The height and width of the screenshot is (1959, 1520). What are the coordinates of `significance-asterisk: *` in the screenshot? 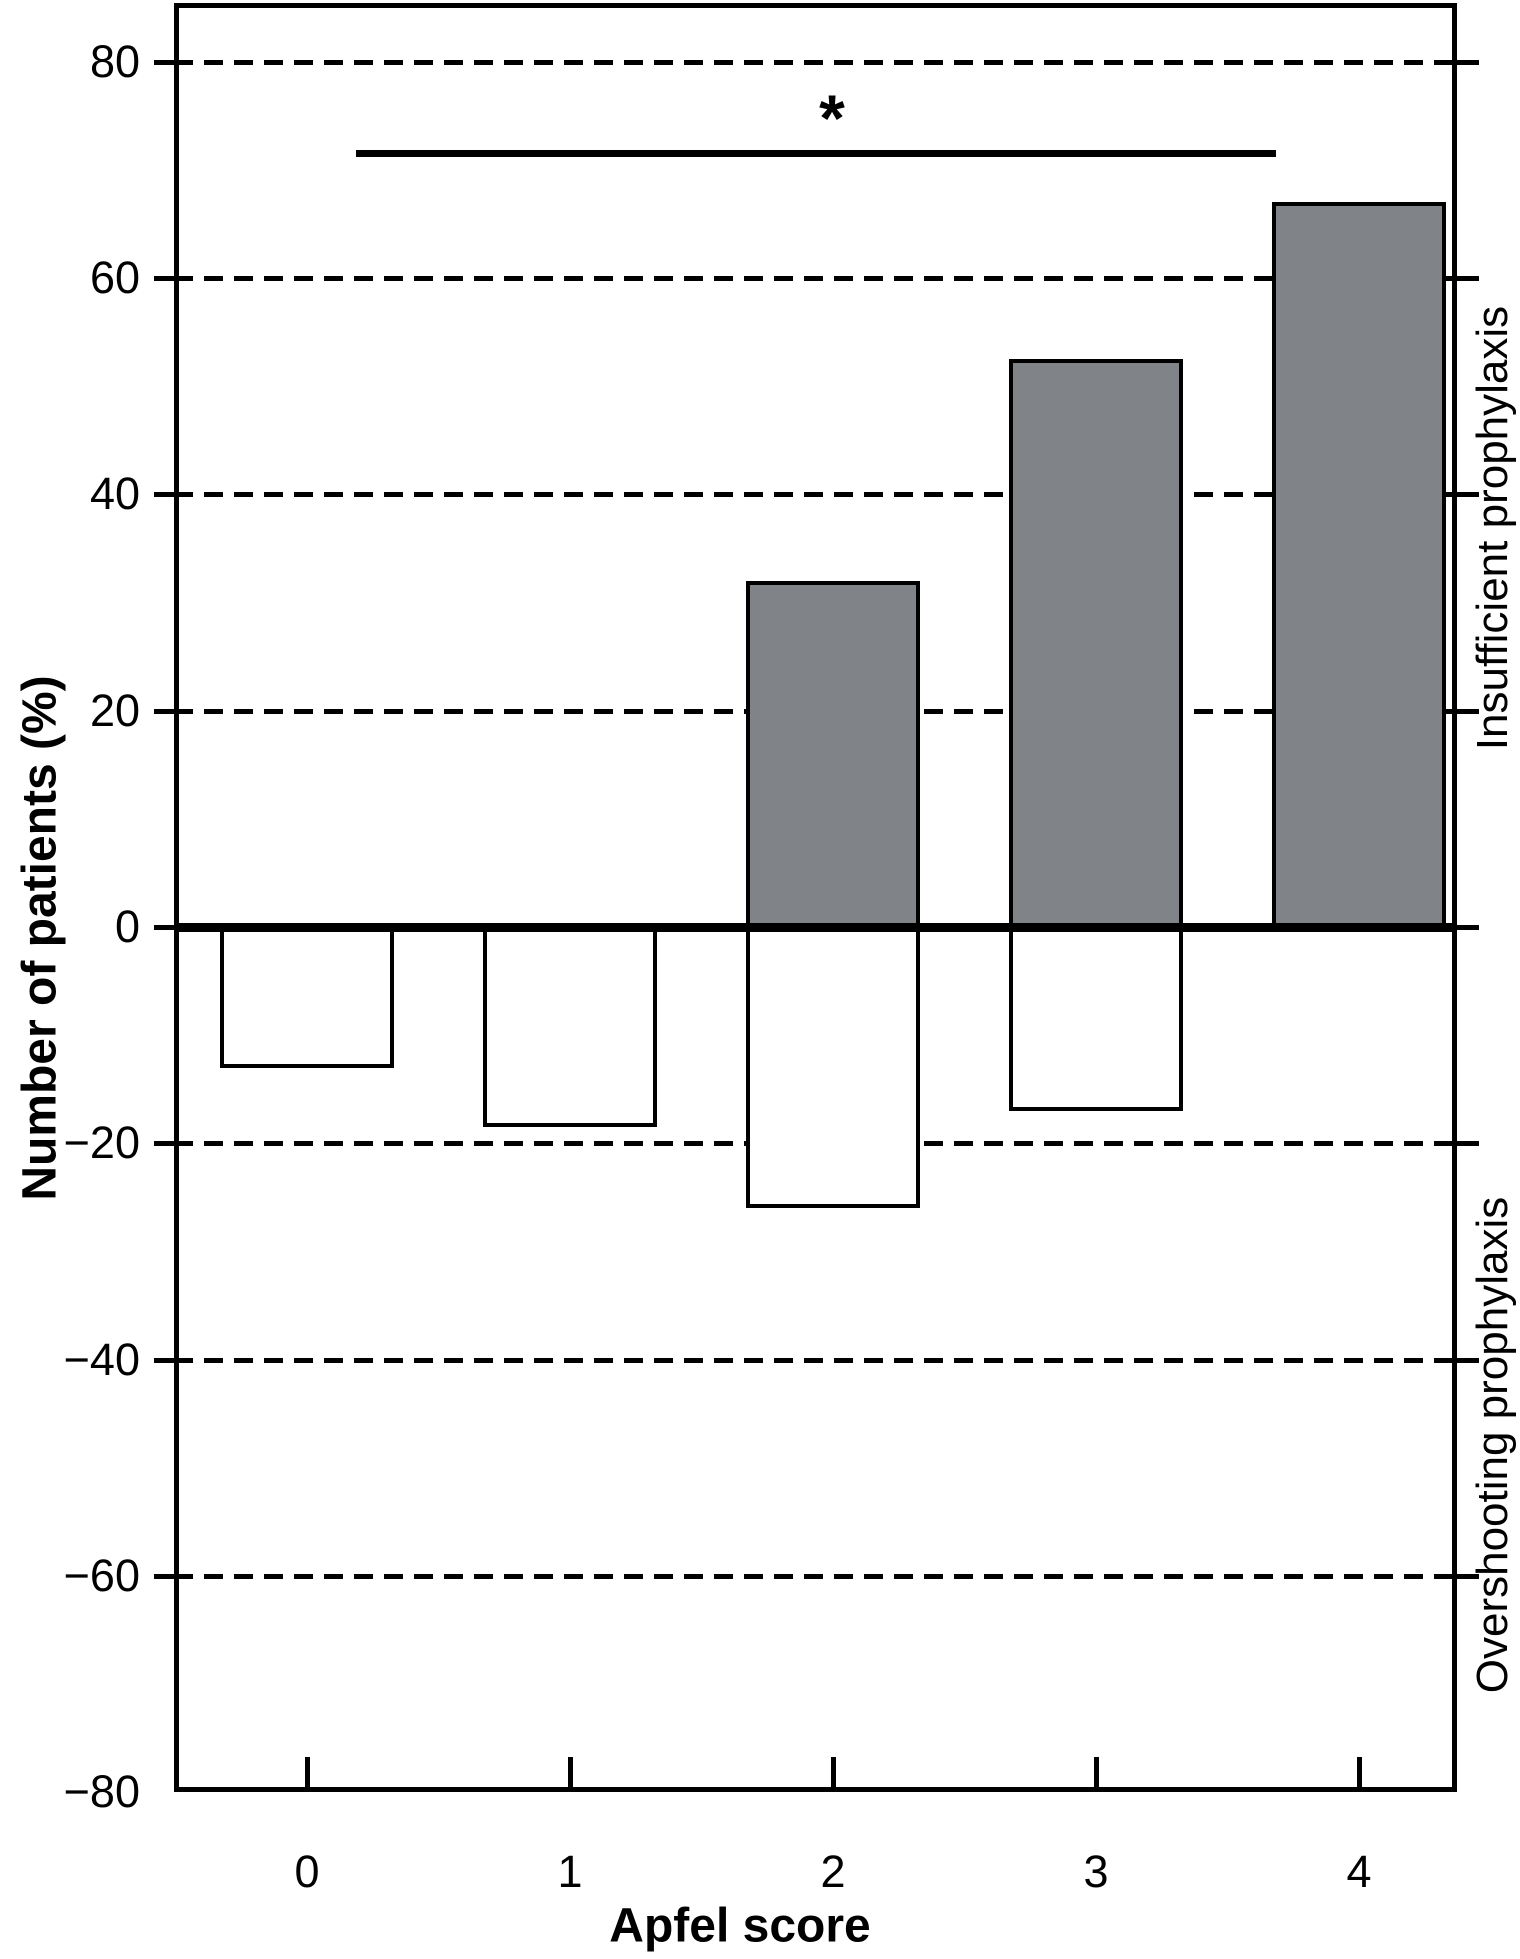 It's located at (832, 118).